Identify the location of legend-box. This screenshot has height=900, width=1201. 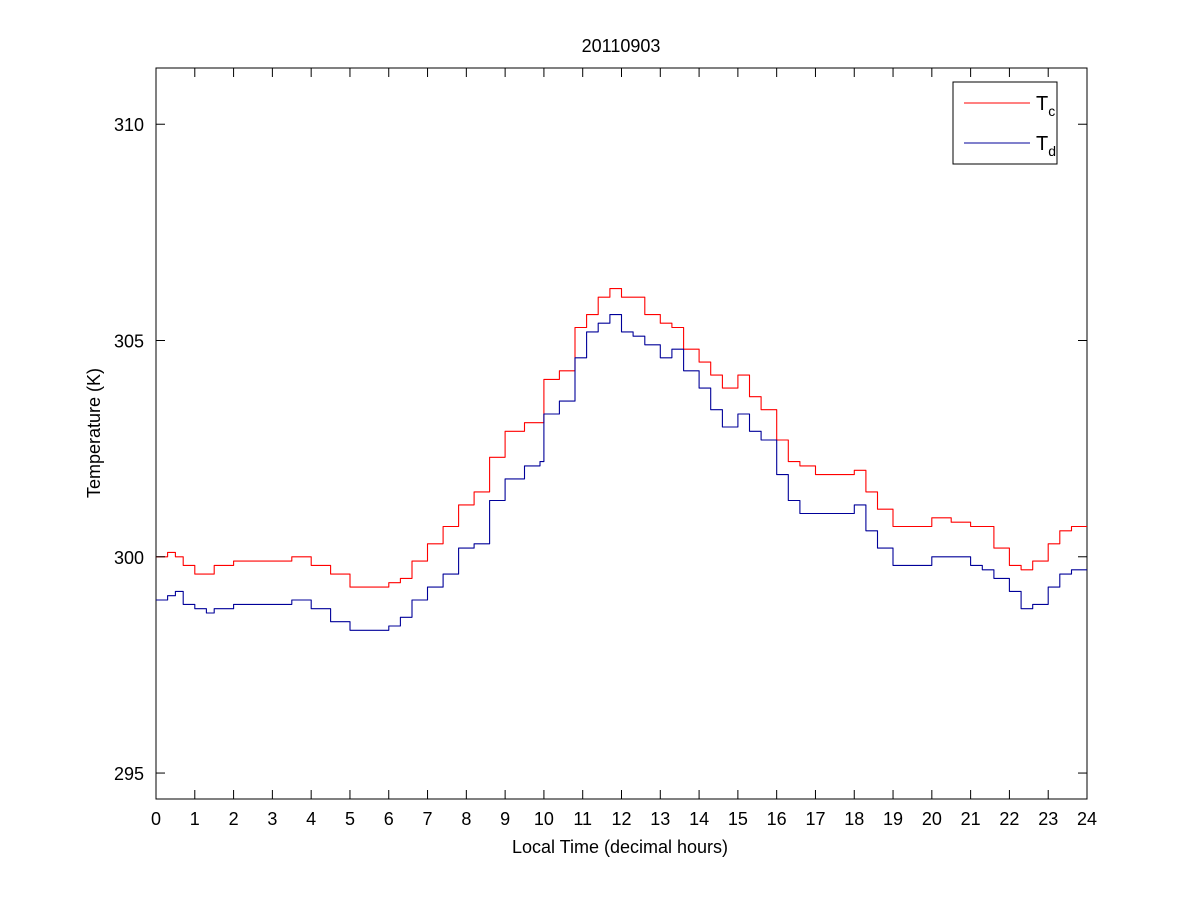
(1005, 123).